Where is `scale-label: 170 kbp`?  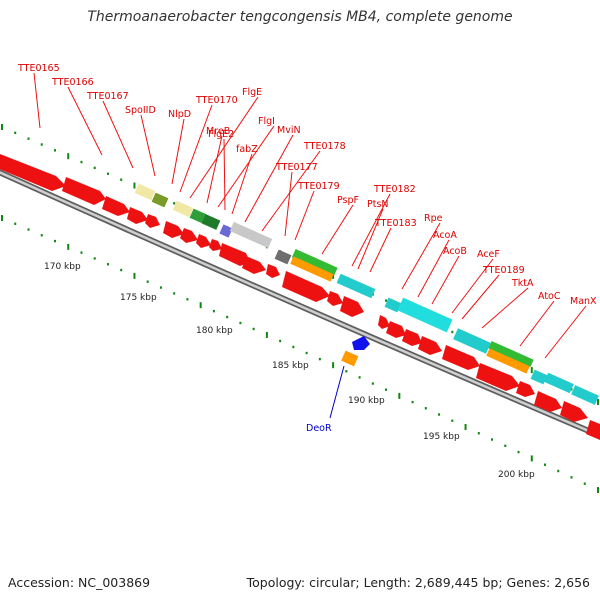 scale-label: 170 kbp is located at coordinates (62, 267).